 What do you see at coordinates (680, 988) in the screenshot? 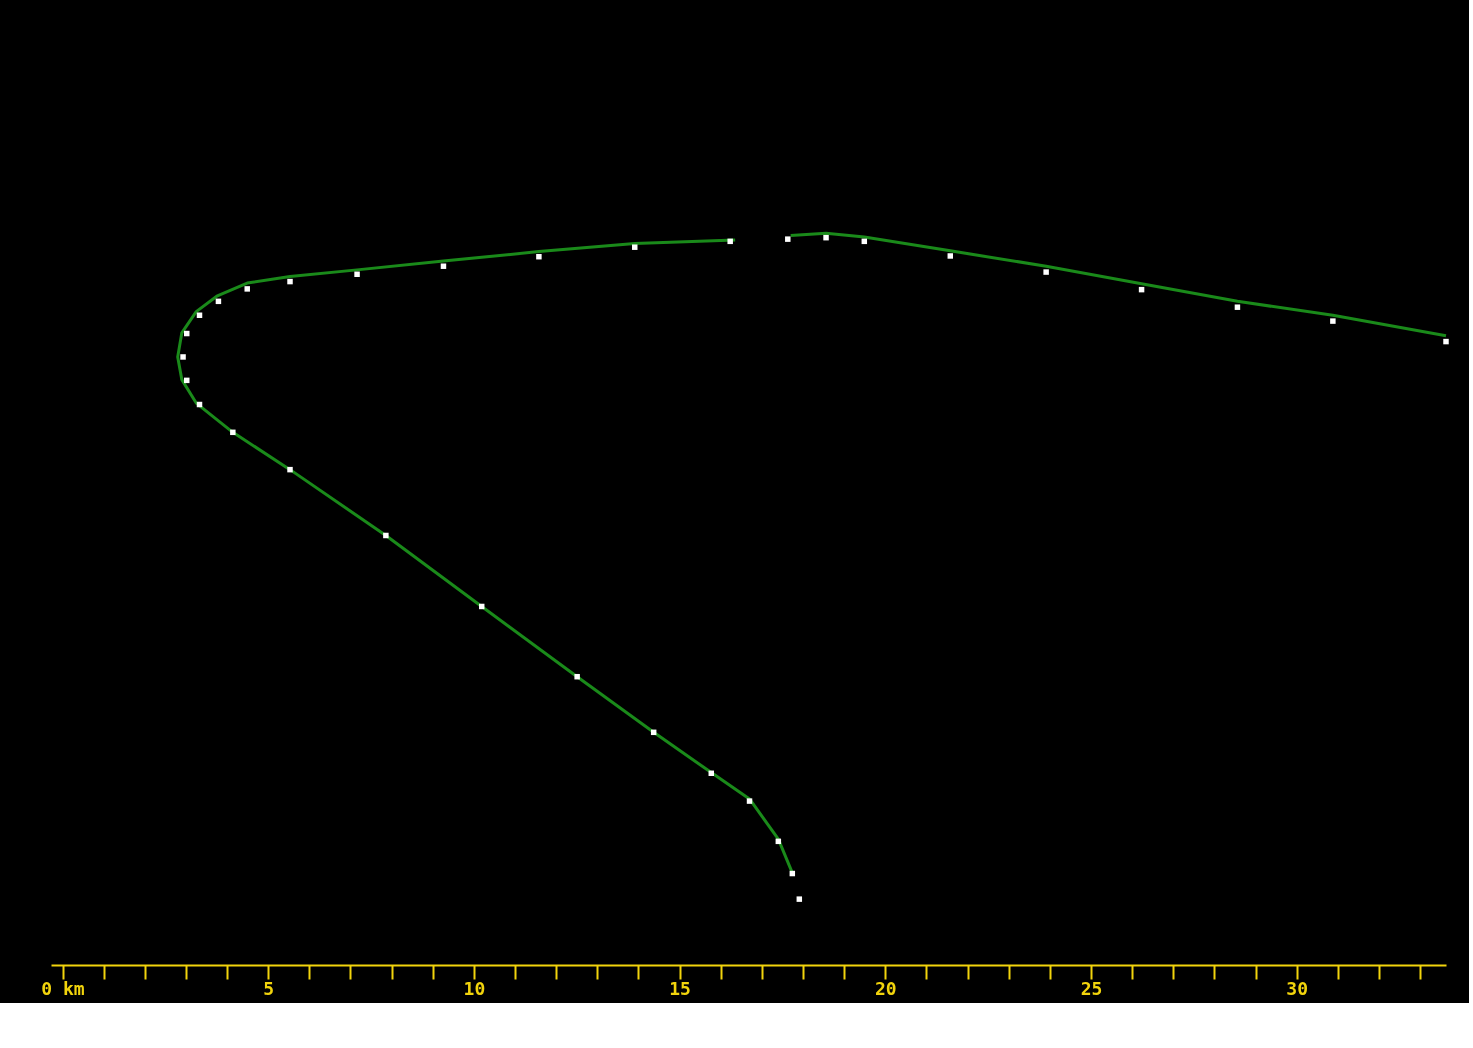
I see `x-tick-label: 15` at bounding box center [680, 988].